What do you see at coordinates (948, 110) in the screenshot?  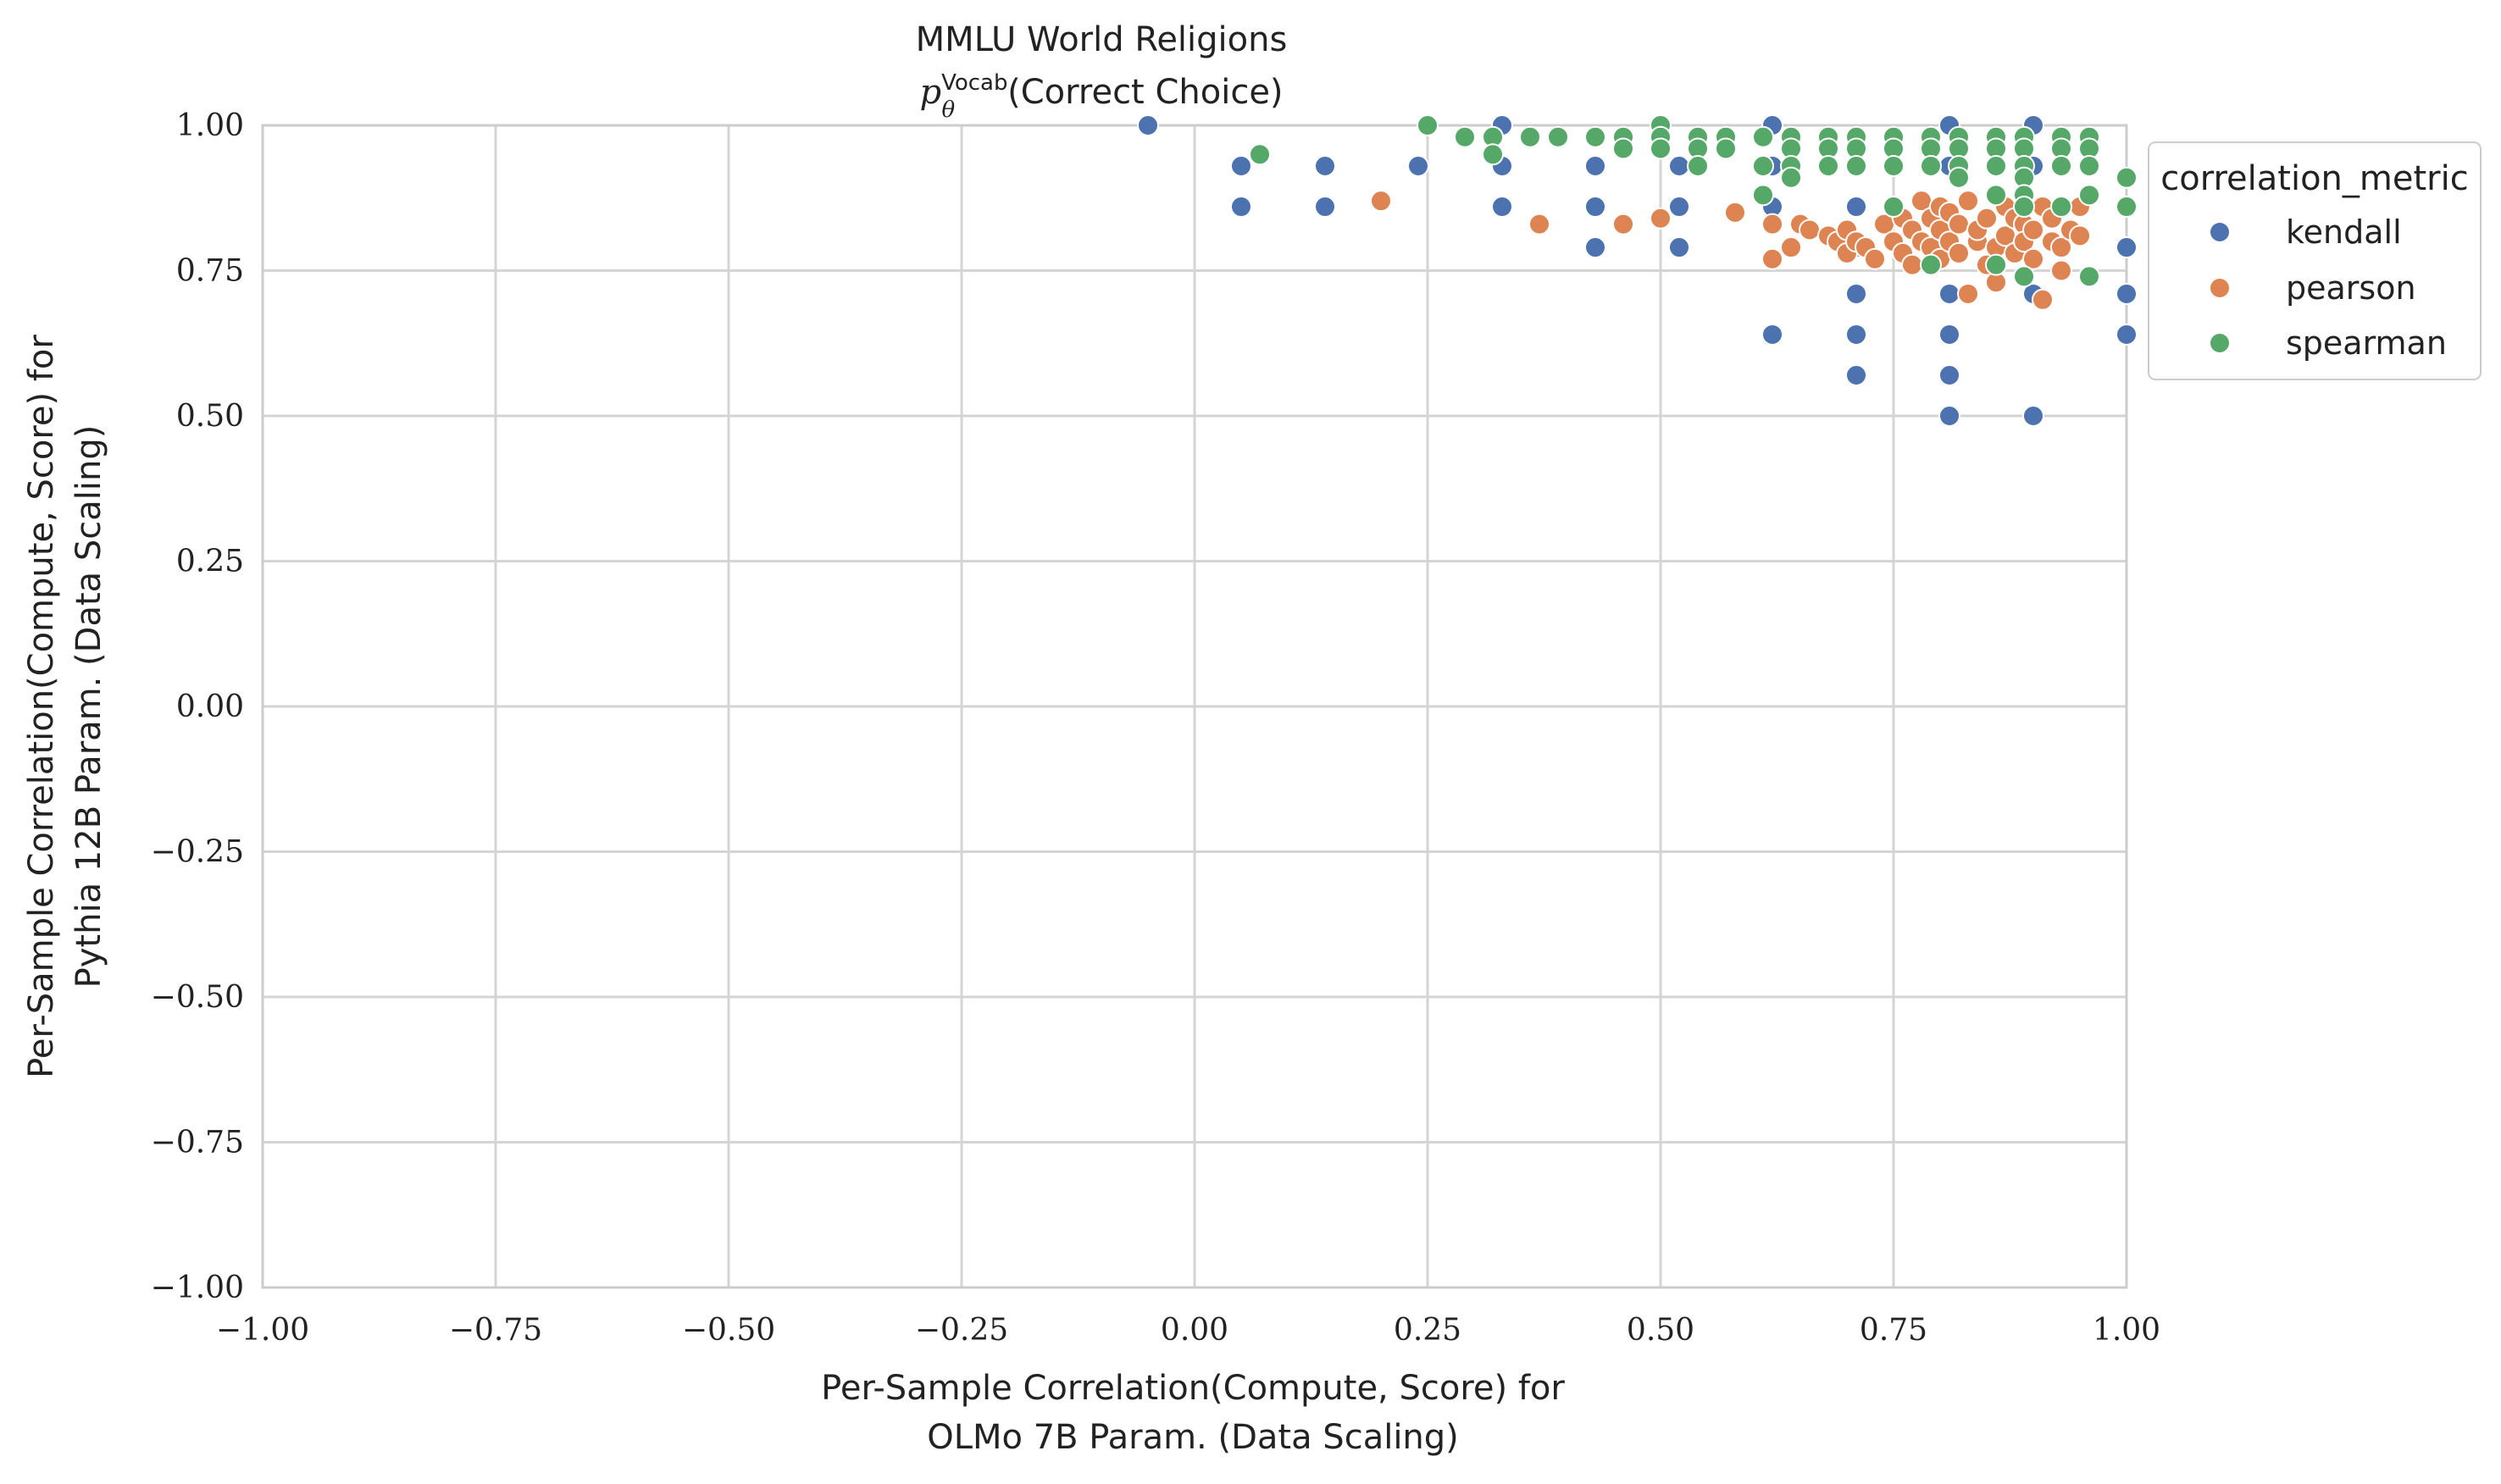 I see `subtitle-sub: θ` at bounding box center [948, 110].